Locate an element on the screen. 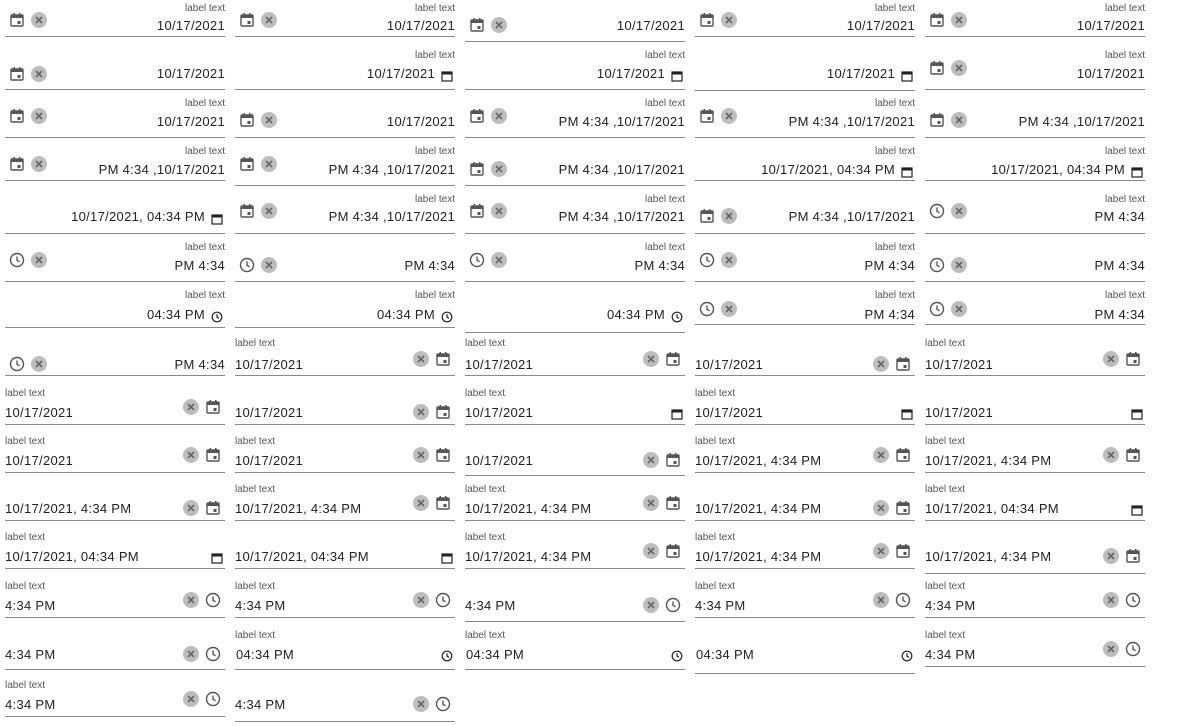 The height and width of the screenshot is (726, 1184). date-time-field: label text PM 4:34 is located at coordinates (1035, 306).